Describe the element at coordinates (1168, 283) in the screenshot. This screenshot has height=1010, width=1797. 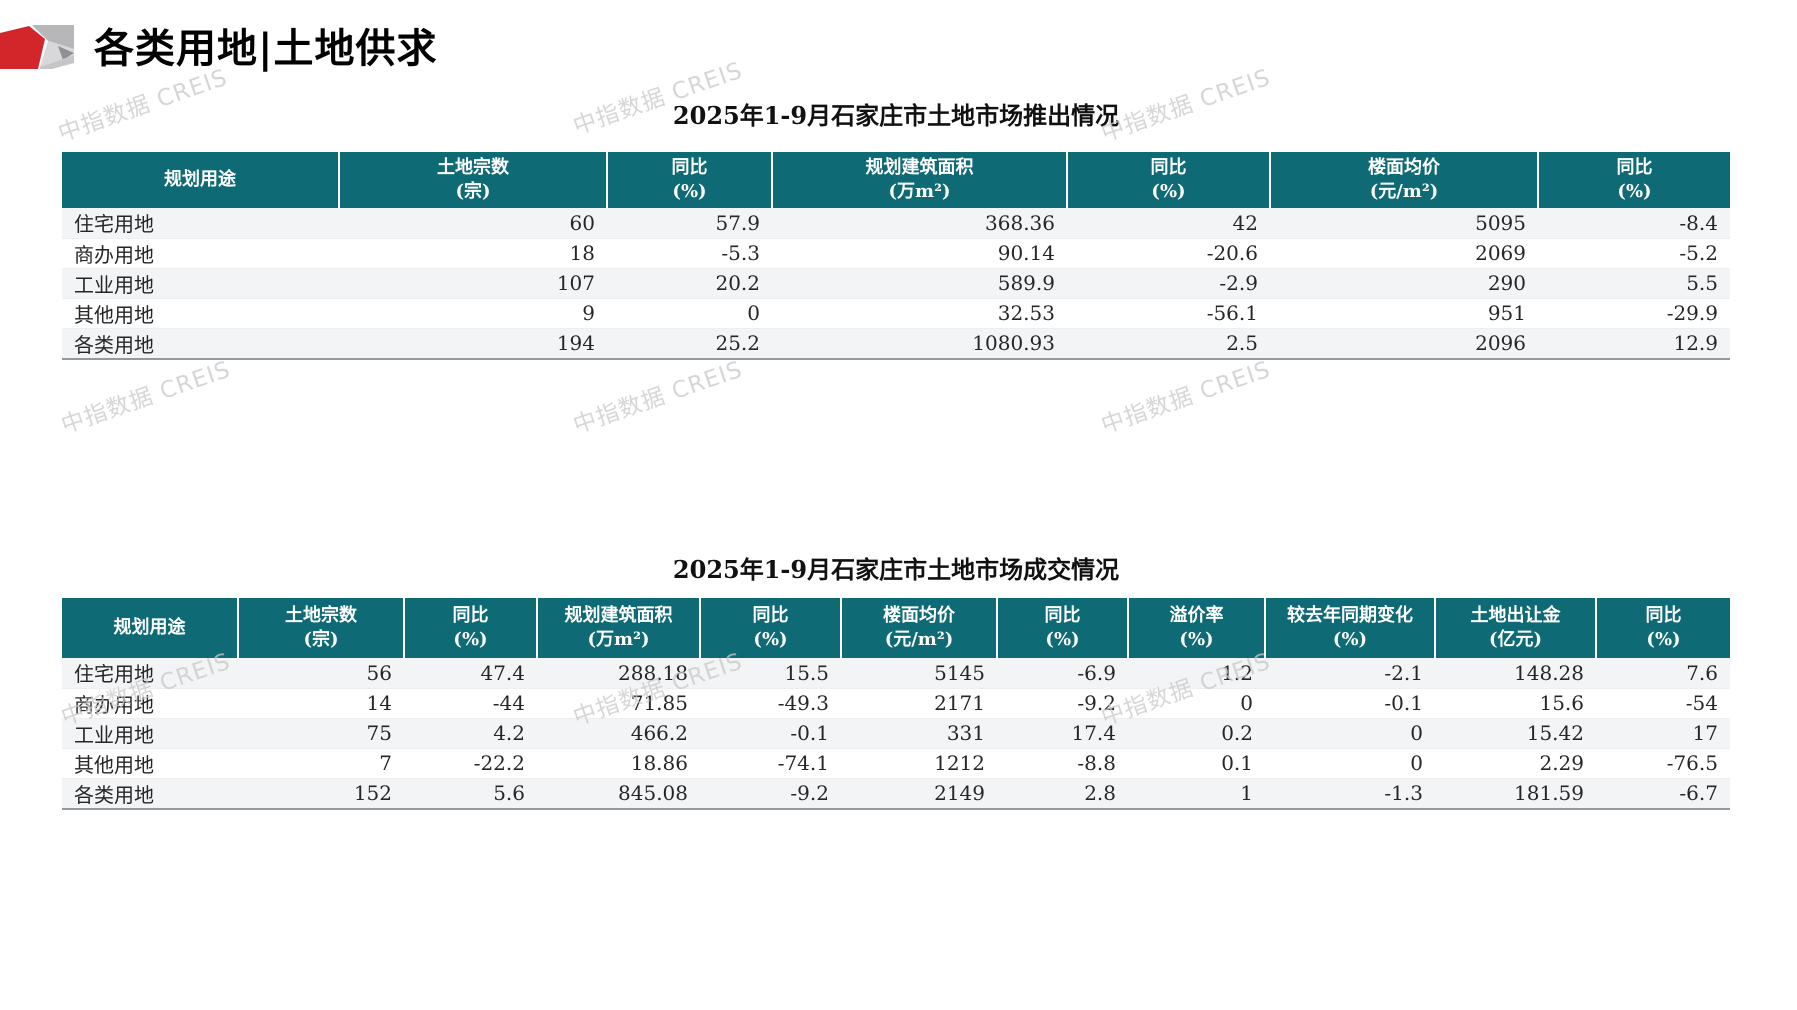
I see `value-cell: -2.9` at that location.